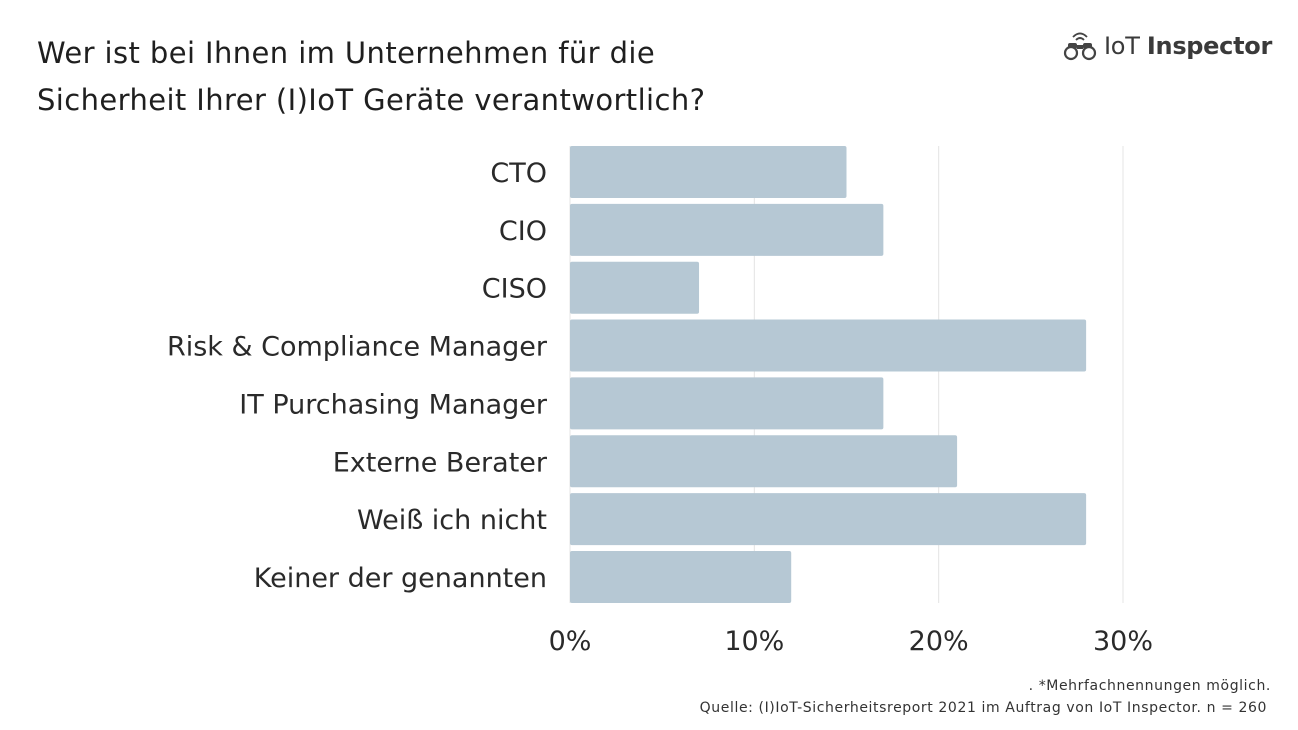 This screenshot has width=1298, height=730. I want to click on logo-text-light: IoT, so click(1122, 46).